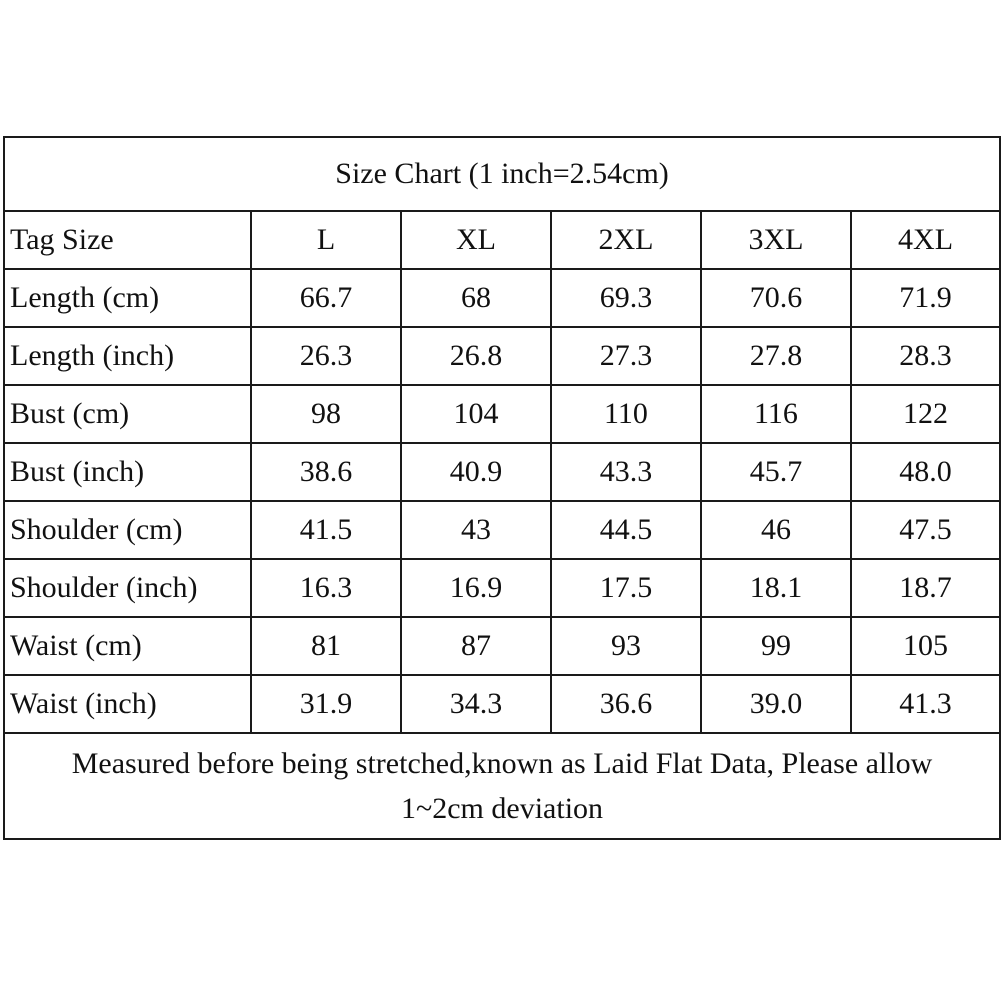 The width and height of the screenshot is (1001, 1001). Describe the element at coordinates (476, 704) in the screenshot. I see `measurement-value: 34.3` at that location.